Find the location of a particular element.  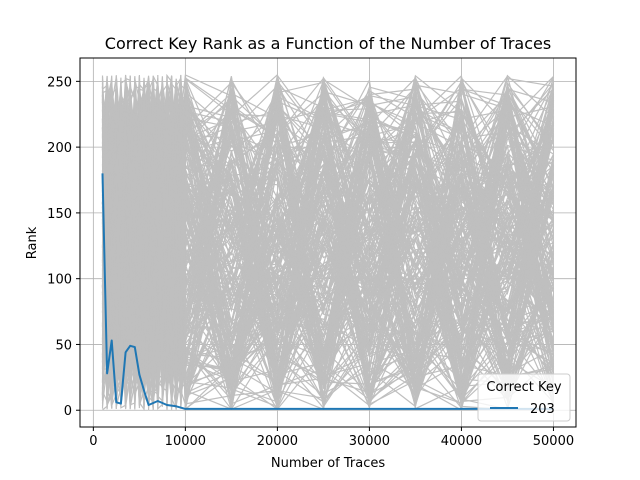

y-tick-label: 250 is located at coordinates (59, 82).